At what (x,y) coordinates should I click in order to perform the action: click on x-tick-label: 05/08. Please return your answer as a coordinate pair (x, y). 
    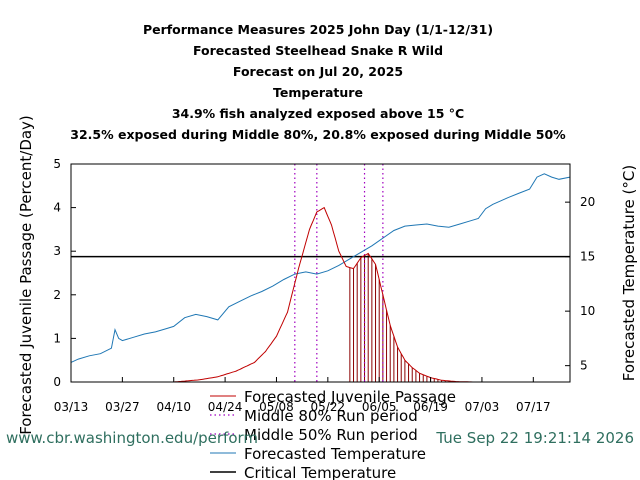
    Looking at the image, I should click on (276, 407).